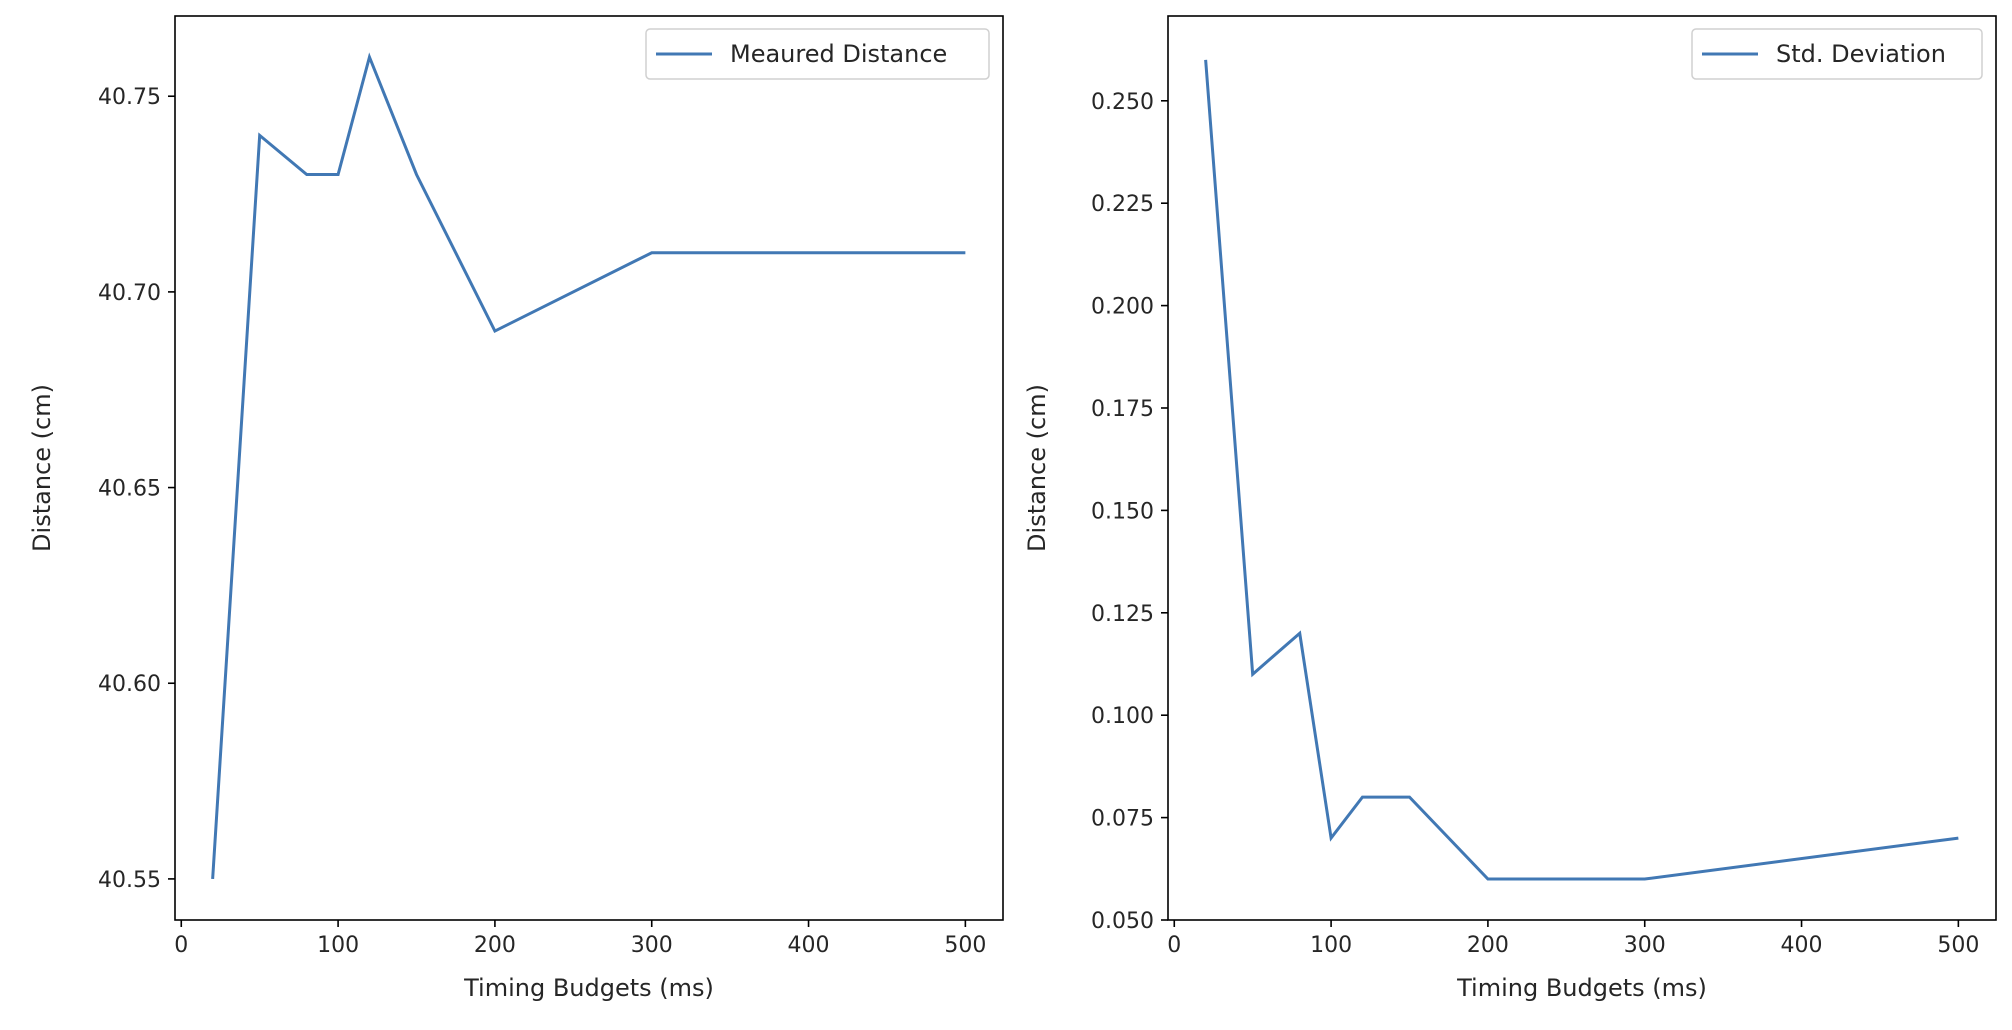 Image resolution: width=2012 pixels, height=1030 pixels. Describe the element at coordinates (1122, 921) in the screenshot. I see `y-tick-label: 0.050` at that location.